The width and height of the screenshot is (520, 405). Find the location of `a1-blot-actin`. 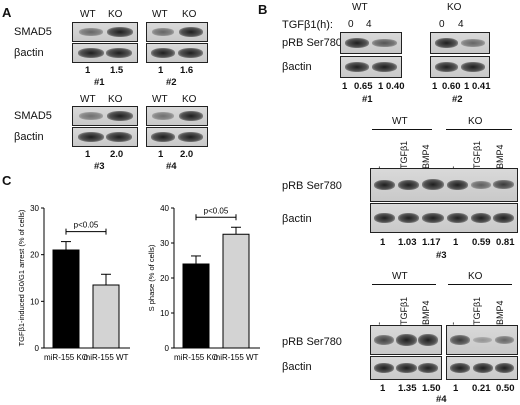

a1-blot-actin is located at coordinates (105, 53).